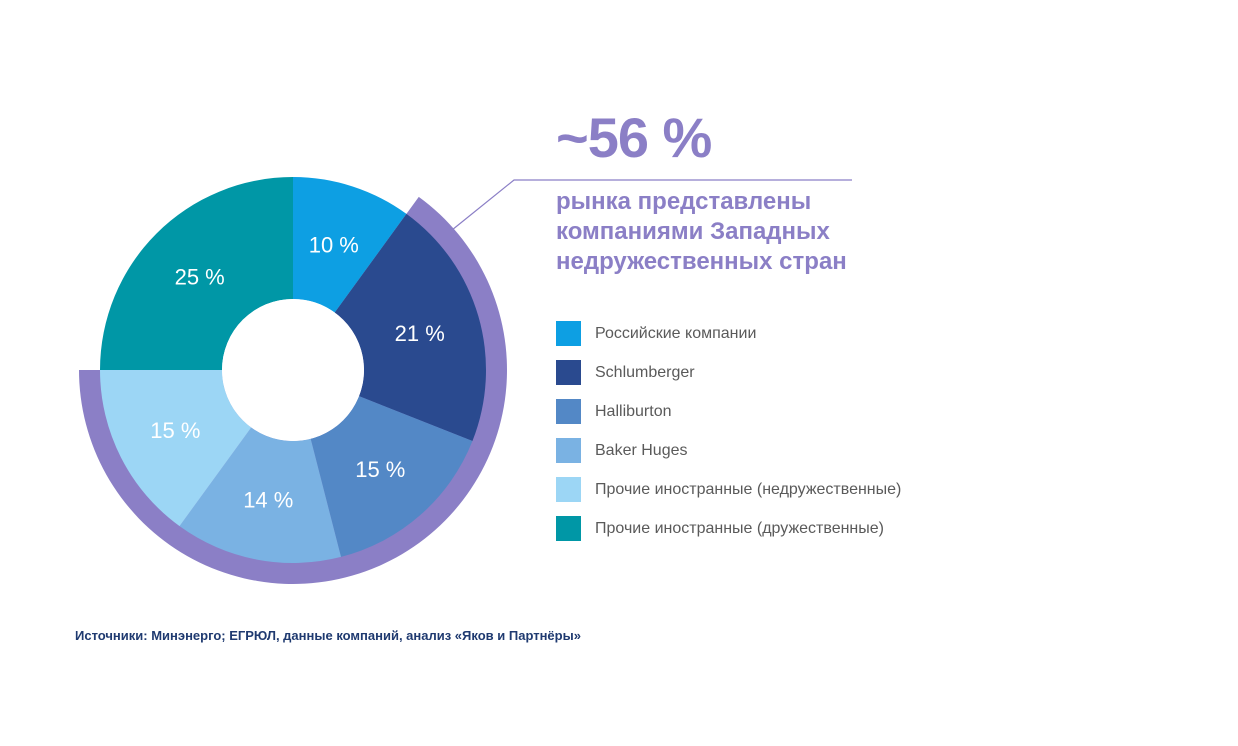 The width and height of the screenshot is (1238, 746). What do you see at coordinates (651, 205) in the screenshot?
I see `callout-line` at bounding box center [651, 205].